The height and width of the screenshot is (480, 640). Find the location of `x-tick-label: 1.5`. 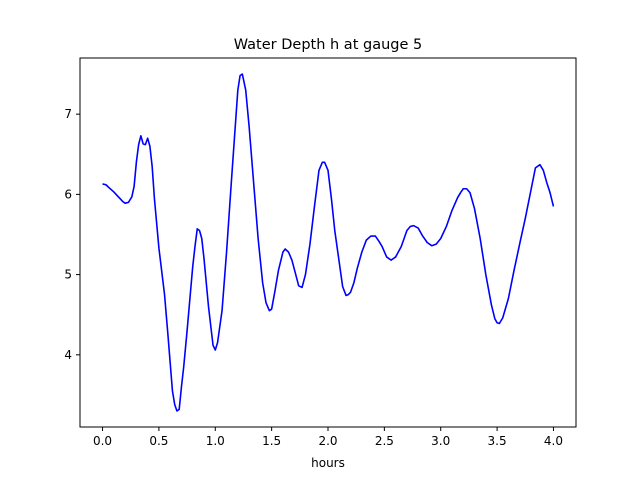

x-tick-label: 1.5 is located at coordinates (271, 441).